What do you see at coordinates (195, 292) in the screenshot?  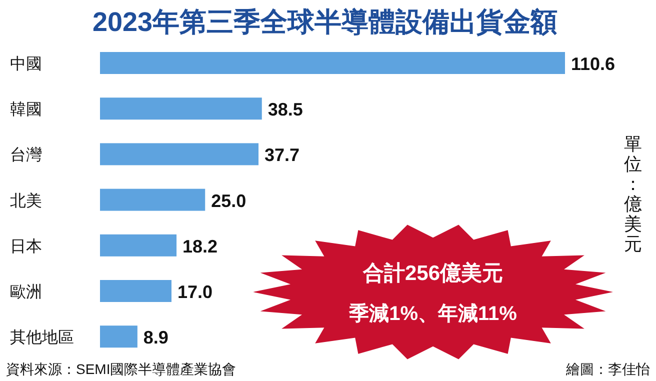 I see `data-label: 17.0` at bounding box center [195, 292].